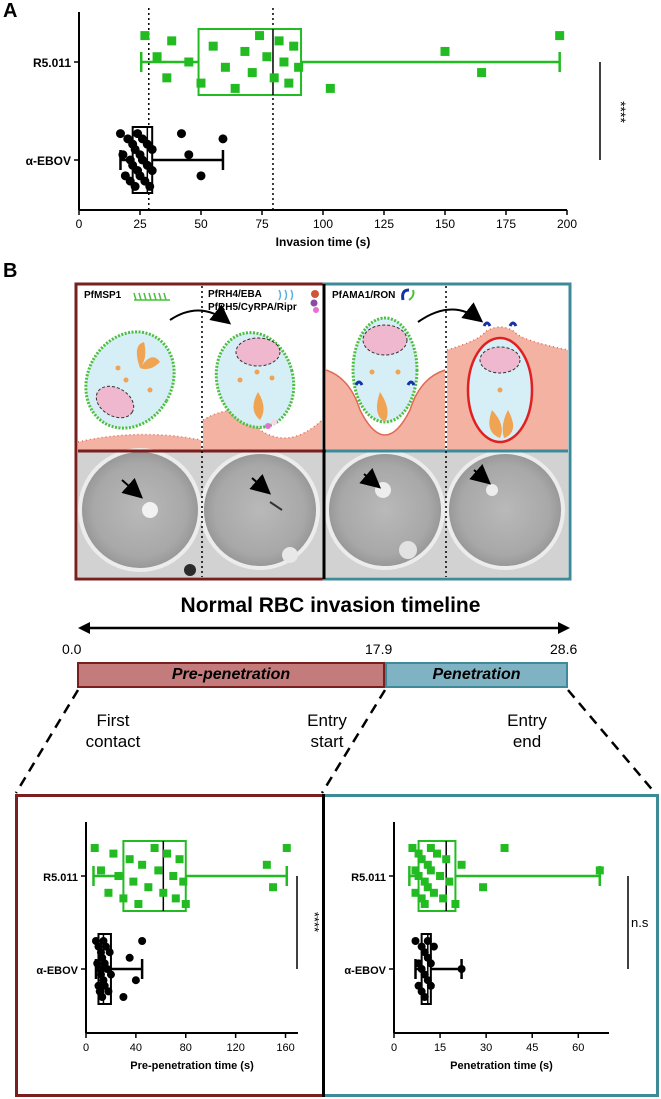  I want to click on tick-start: 0.0, so click(72, 649).